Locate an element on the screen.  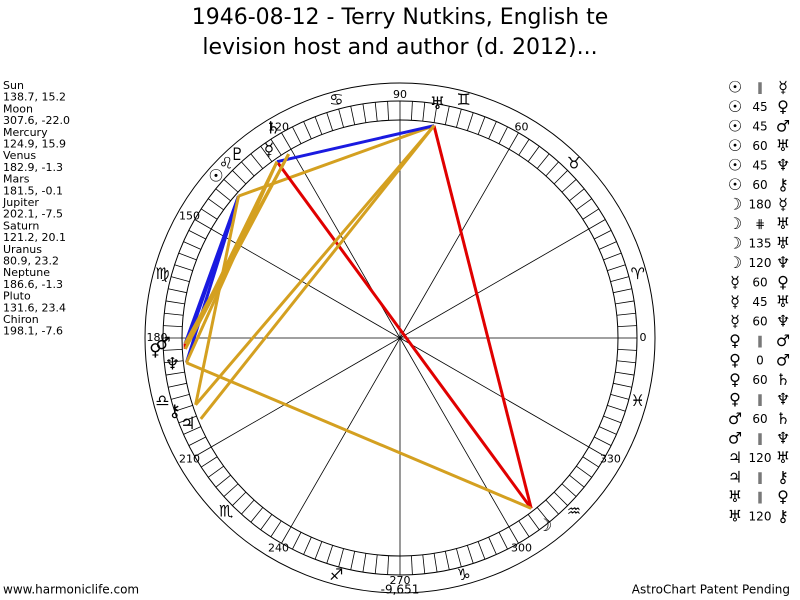
aspect-planet: ♀ is located at coordinates (783, 106).